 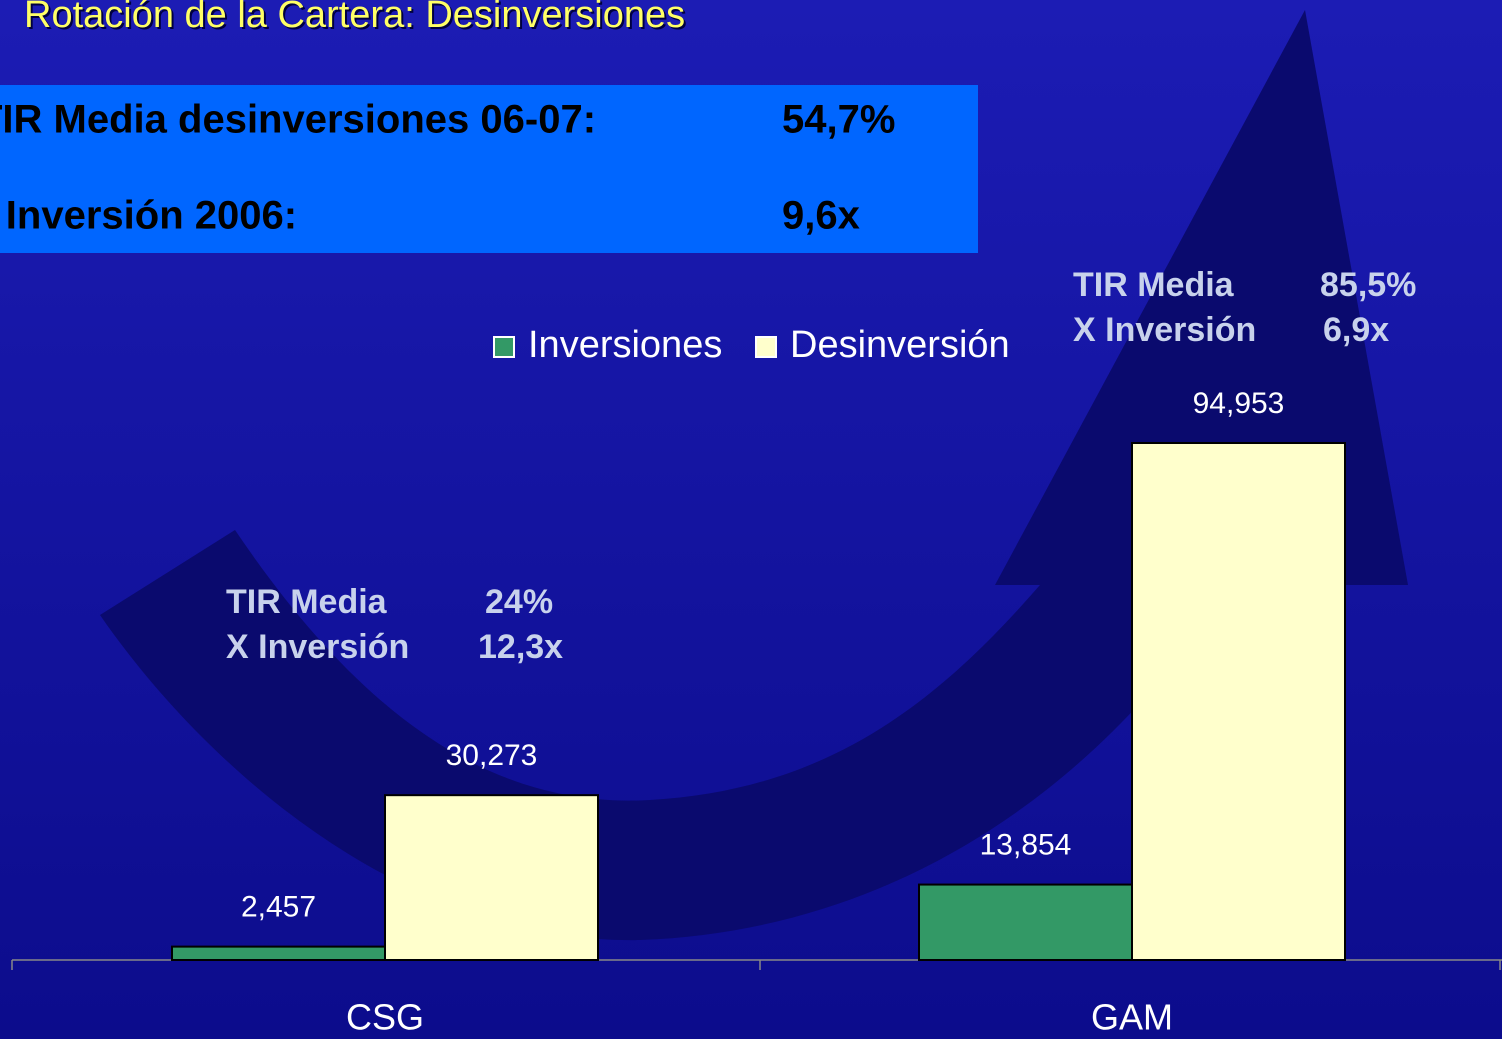 What do you see at coordinates (1132, 1017) in the screenshot?
I see `x-tick-label: GAM` at bounding box center [1132, 1017].